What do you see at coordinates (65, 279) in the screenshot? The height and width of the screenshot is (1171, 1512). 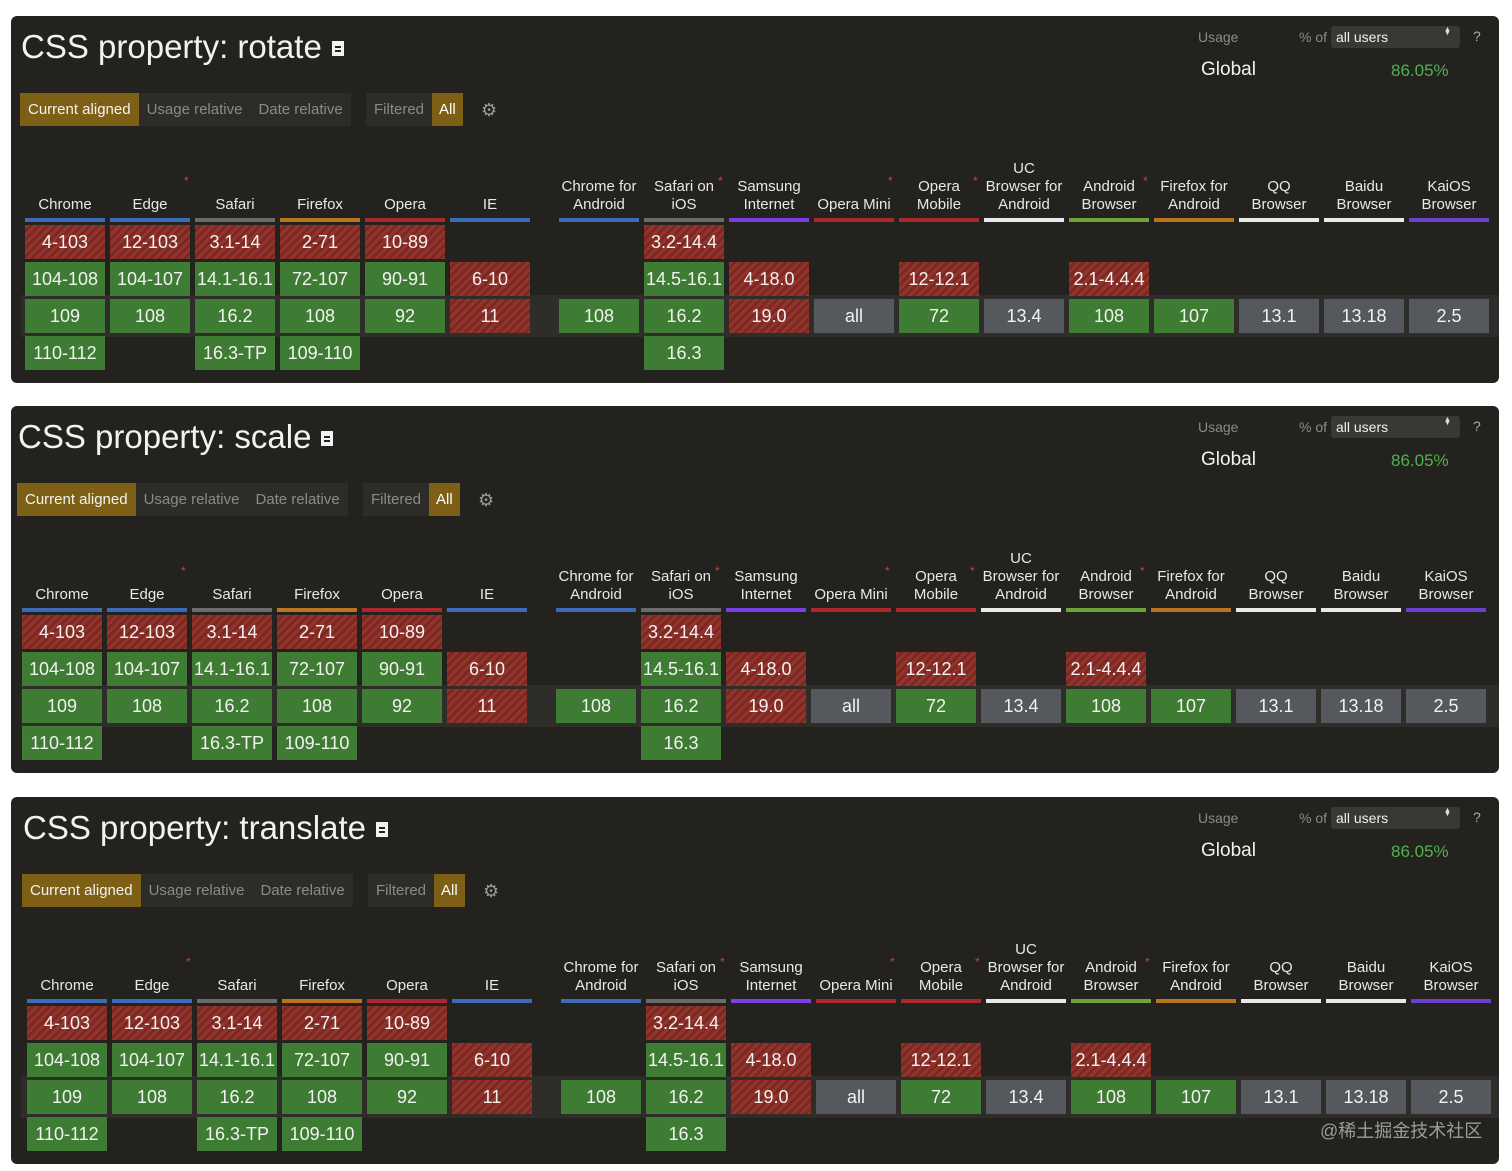 I see `version-cell: 104-108` at bounding box center [65, 279].